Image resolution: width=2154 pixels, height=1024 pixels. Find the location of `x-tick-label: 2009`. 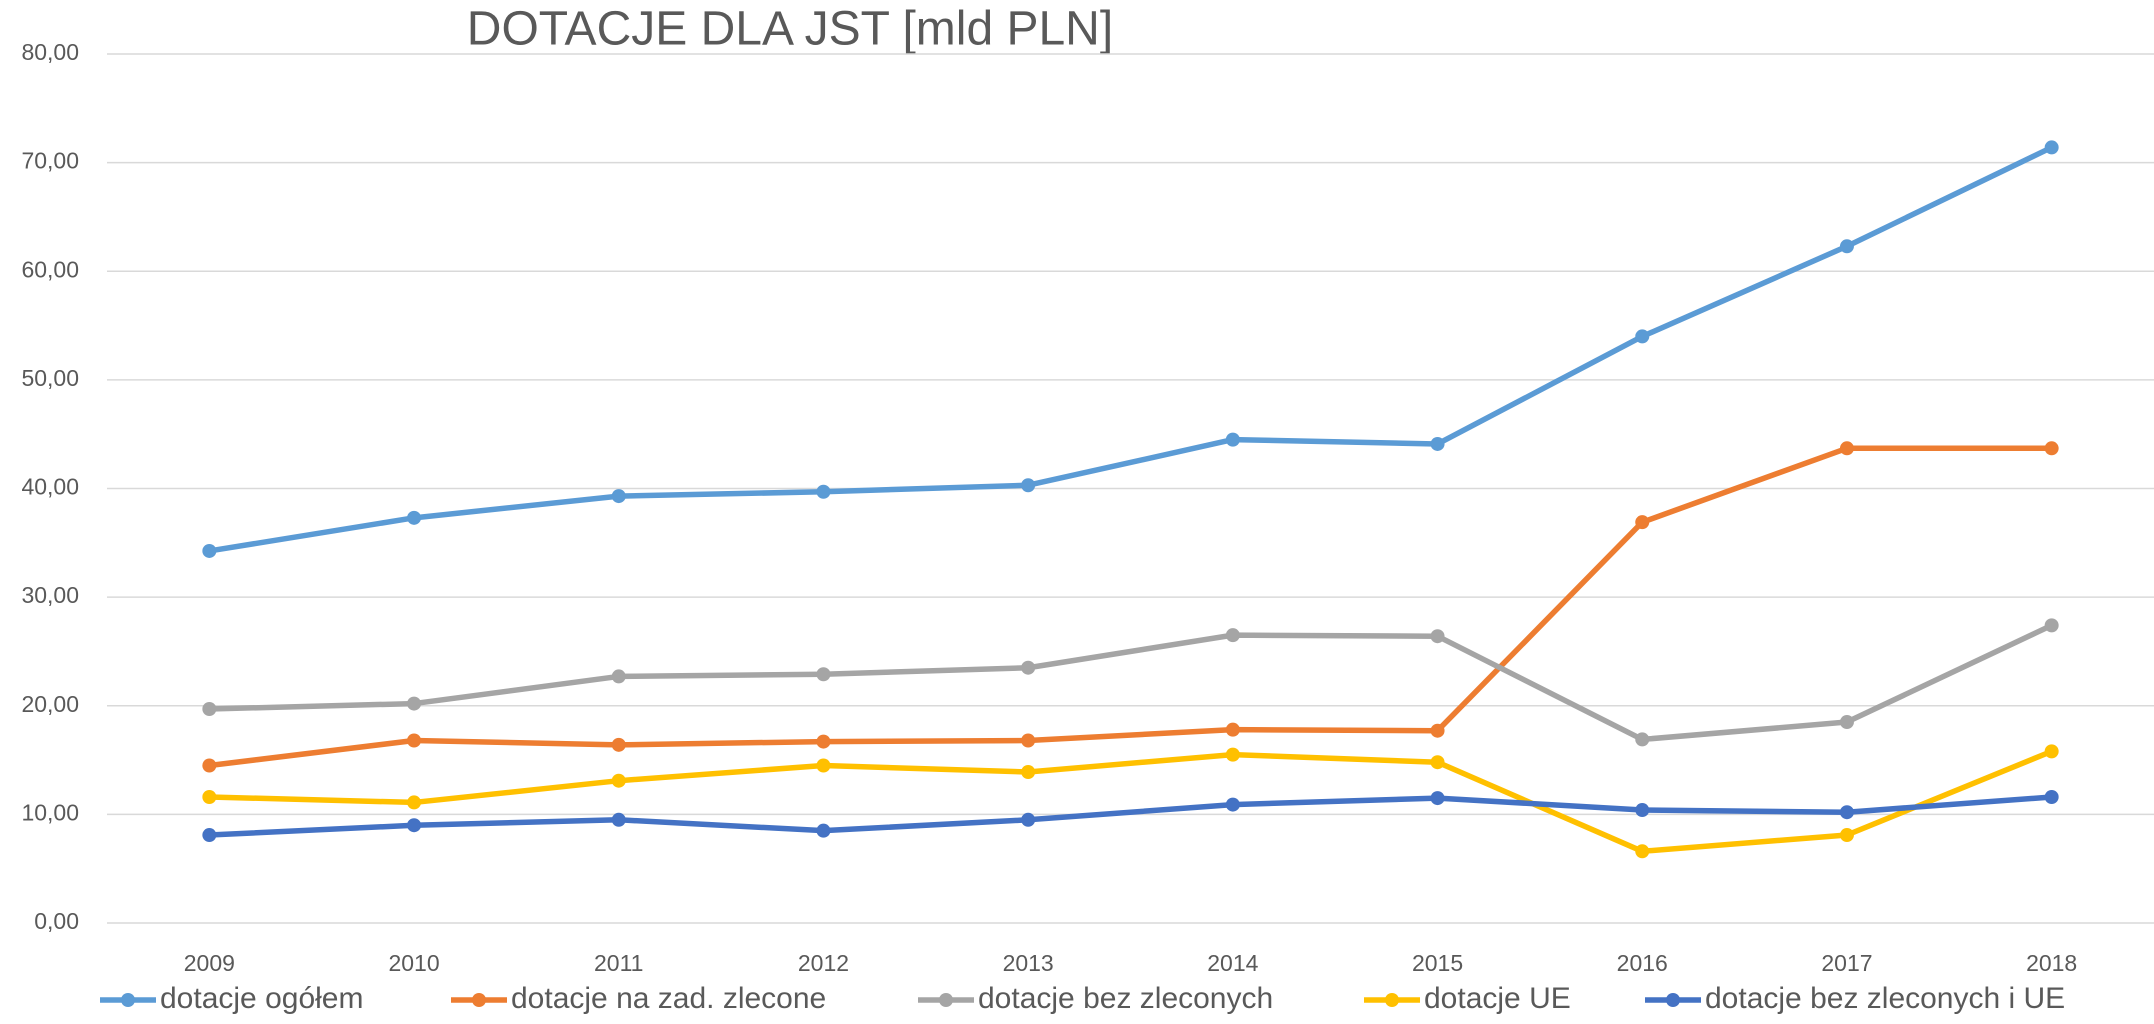

x-tick-label: 2009 is located at coordinates (209, 963).